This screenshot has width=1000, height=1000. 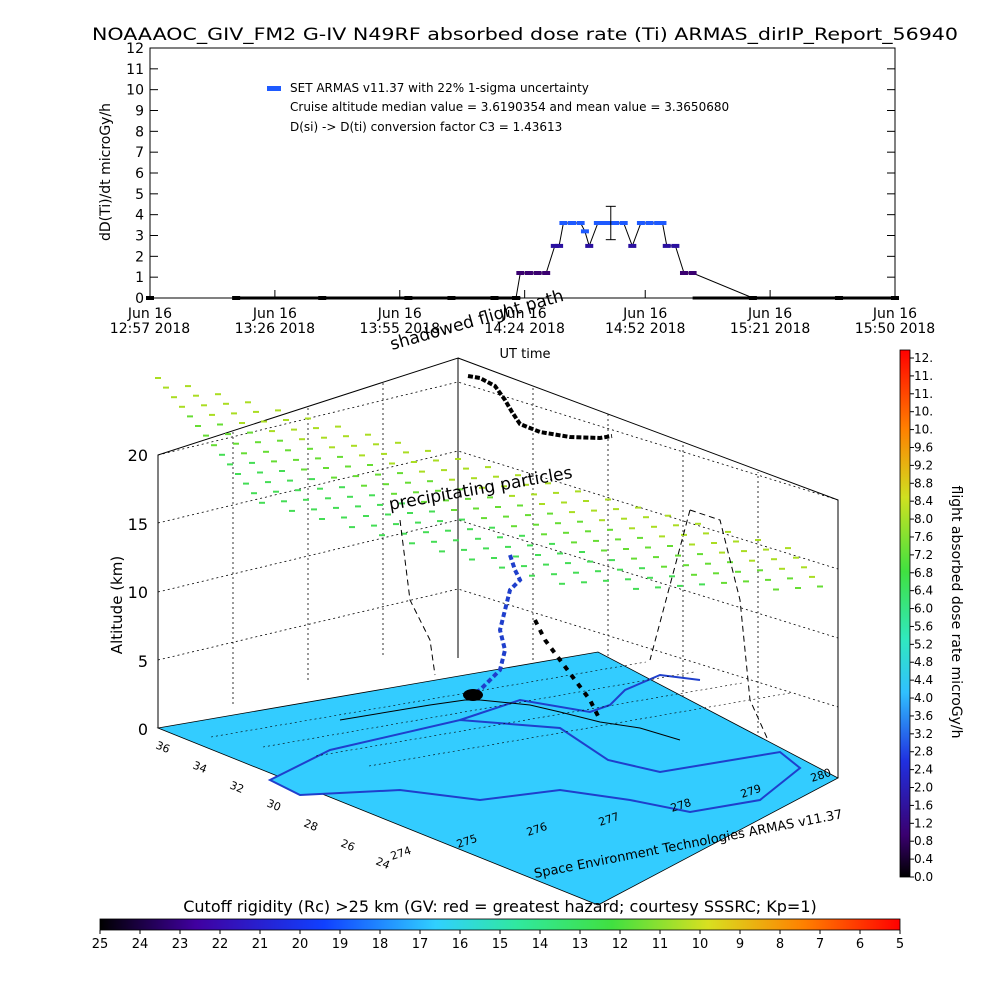 I want to click on y-tick-label: 4, so click(x=139, y=216).